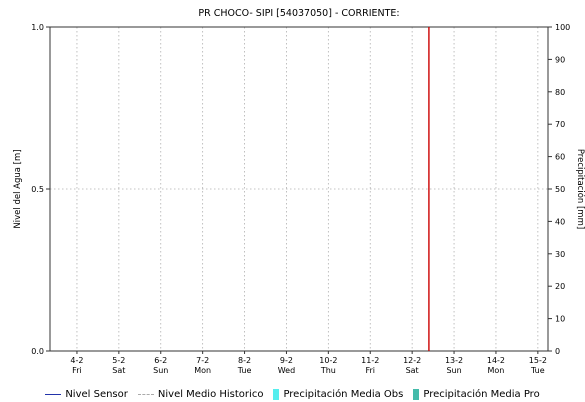 The width and height of the screenshot is (585, 402). Describe the element at coordinates (145, 394) in the screenshot. I see `legend-swatch-dashed-line` at that location.